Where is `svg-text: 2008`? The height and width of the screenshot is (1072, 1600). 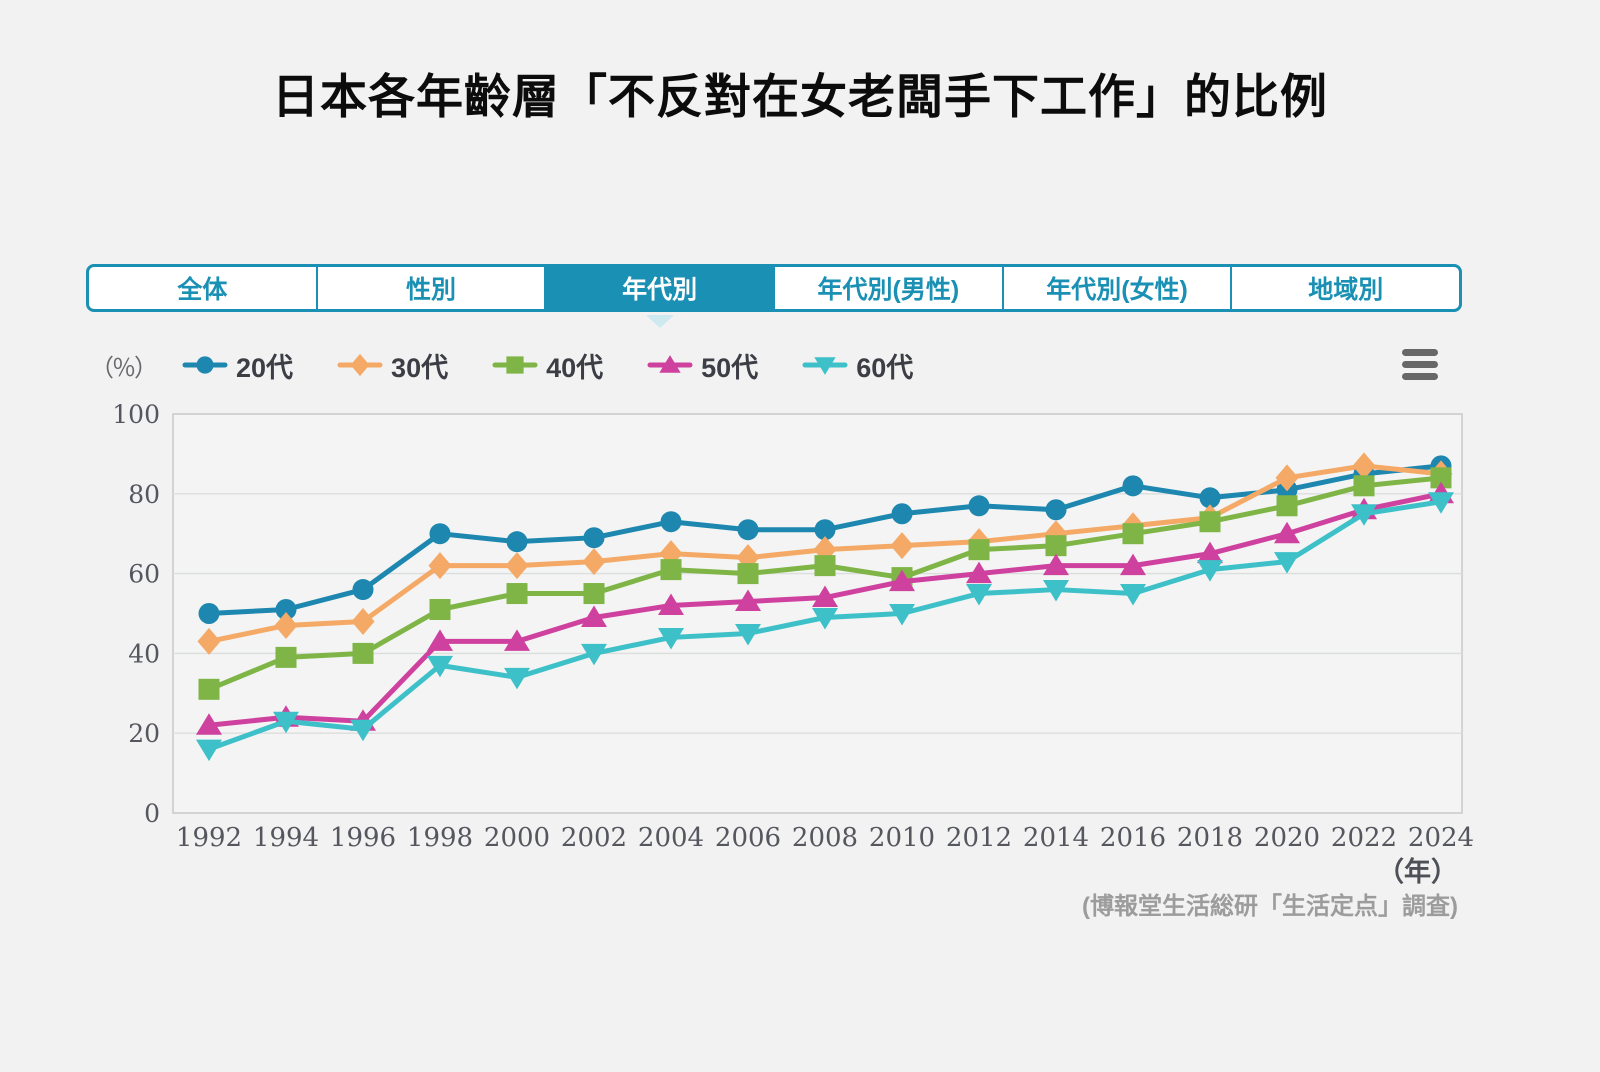
svg-text: 2008 is located at coordinates (825, 838).